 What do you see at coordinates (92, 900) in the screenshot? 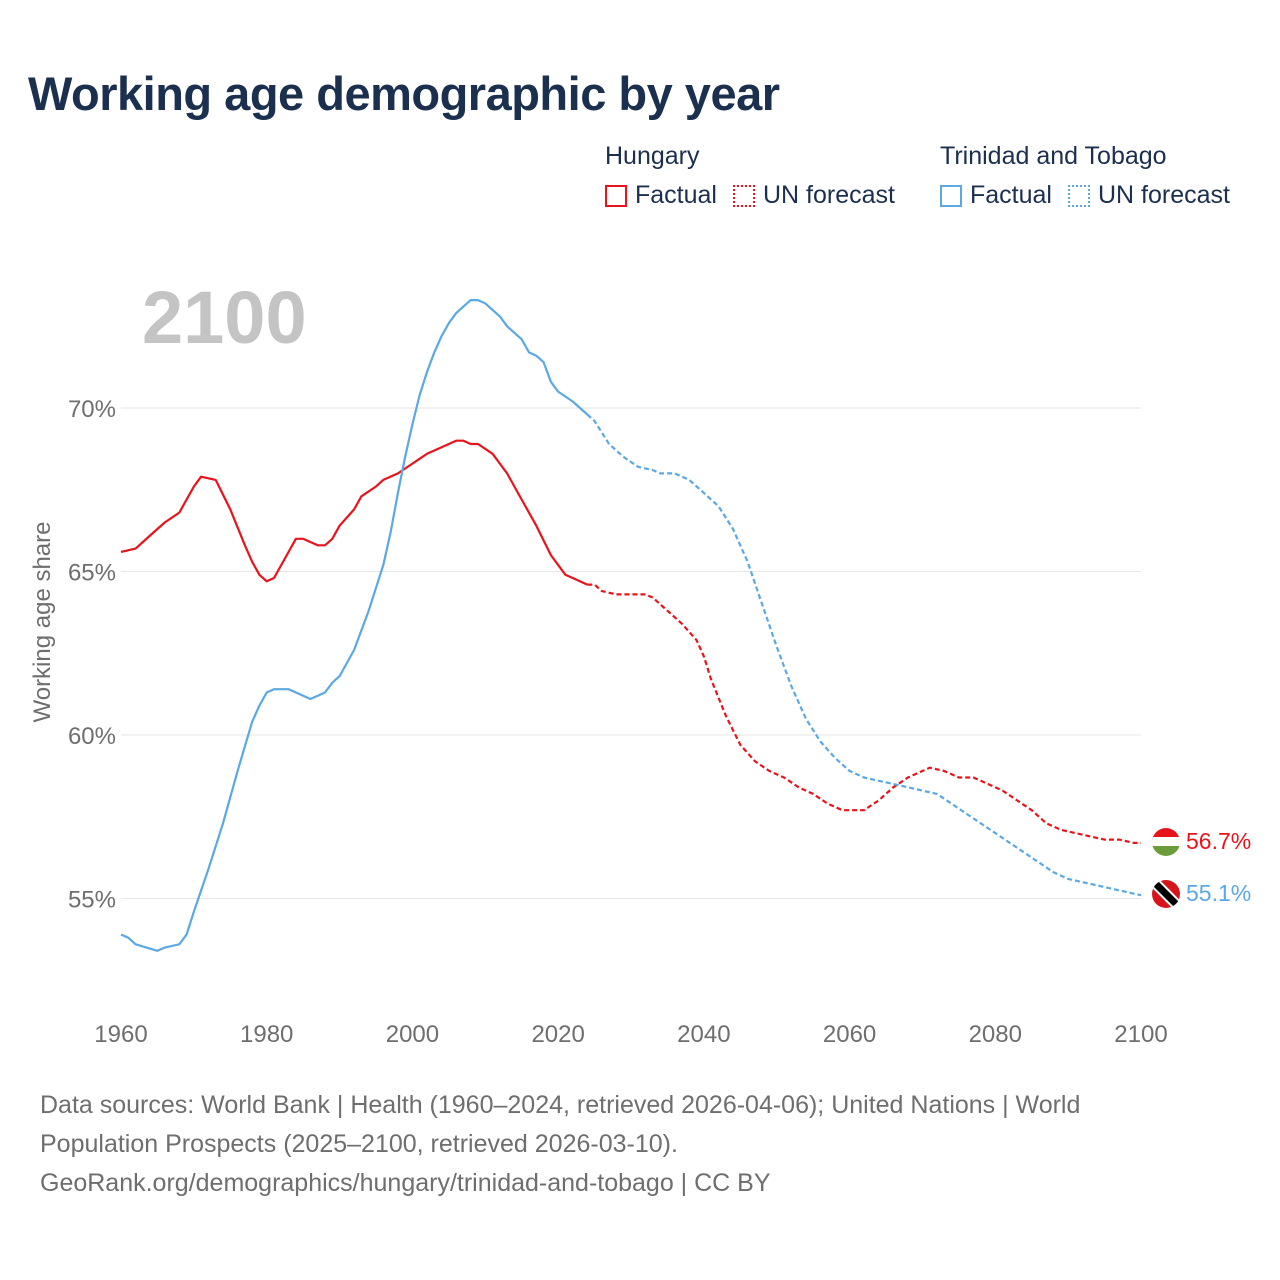
I see `y-tick-label: 55%` at bounding box center [92, 900].